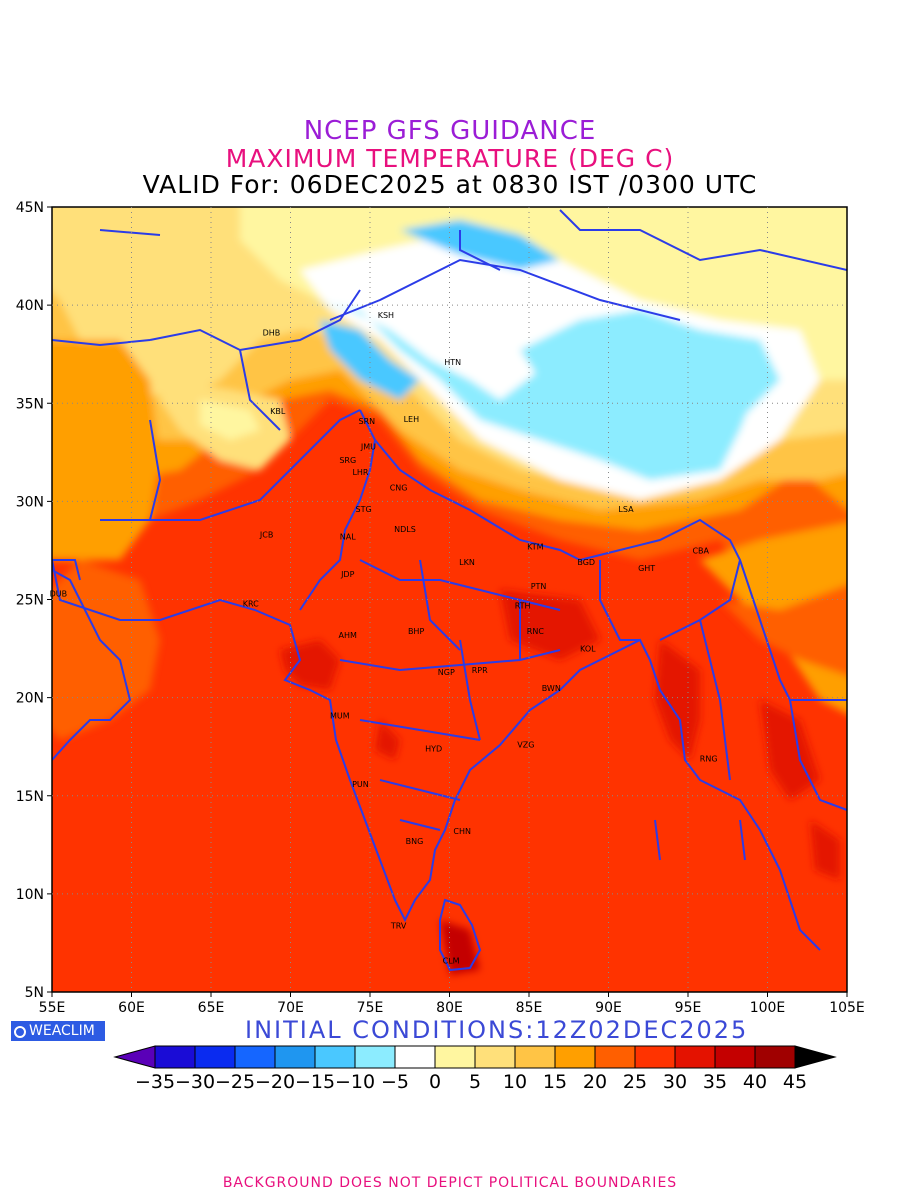 The width and height of the screenshot is (900, 1200). What do you see at coordinates (290, 1008) in the screenshot?
I see `lon-tick-label: 70E` at bounding box center [290, 1008].